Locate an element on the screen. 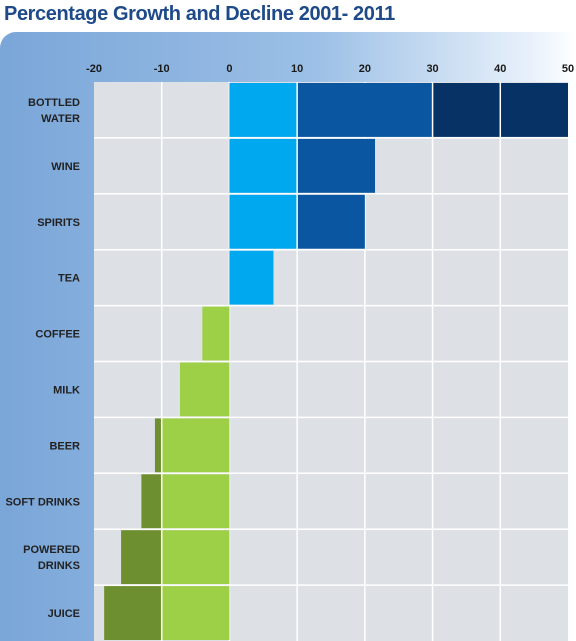 This screenshot has height=641, width=576. category-label-6-0: BEER is located at coordinates (64, 446).